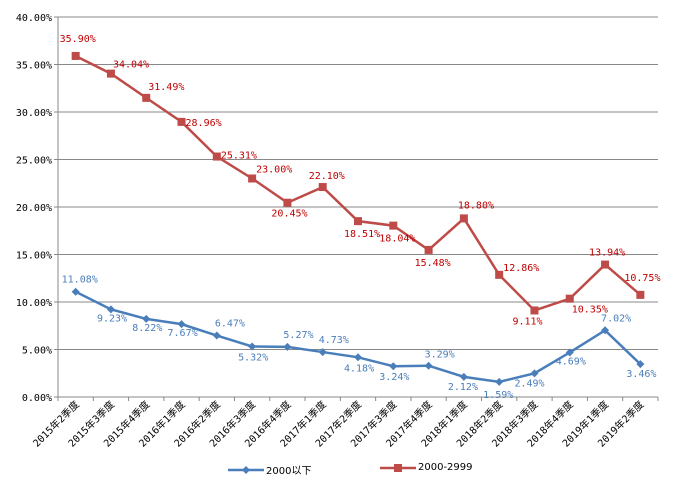  What do you see at coordinates (397, 239) in the screenshot?
I see `data-label: 18.04%` at bounding box center [397, 239].